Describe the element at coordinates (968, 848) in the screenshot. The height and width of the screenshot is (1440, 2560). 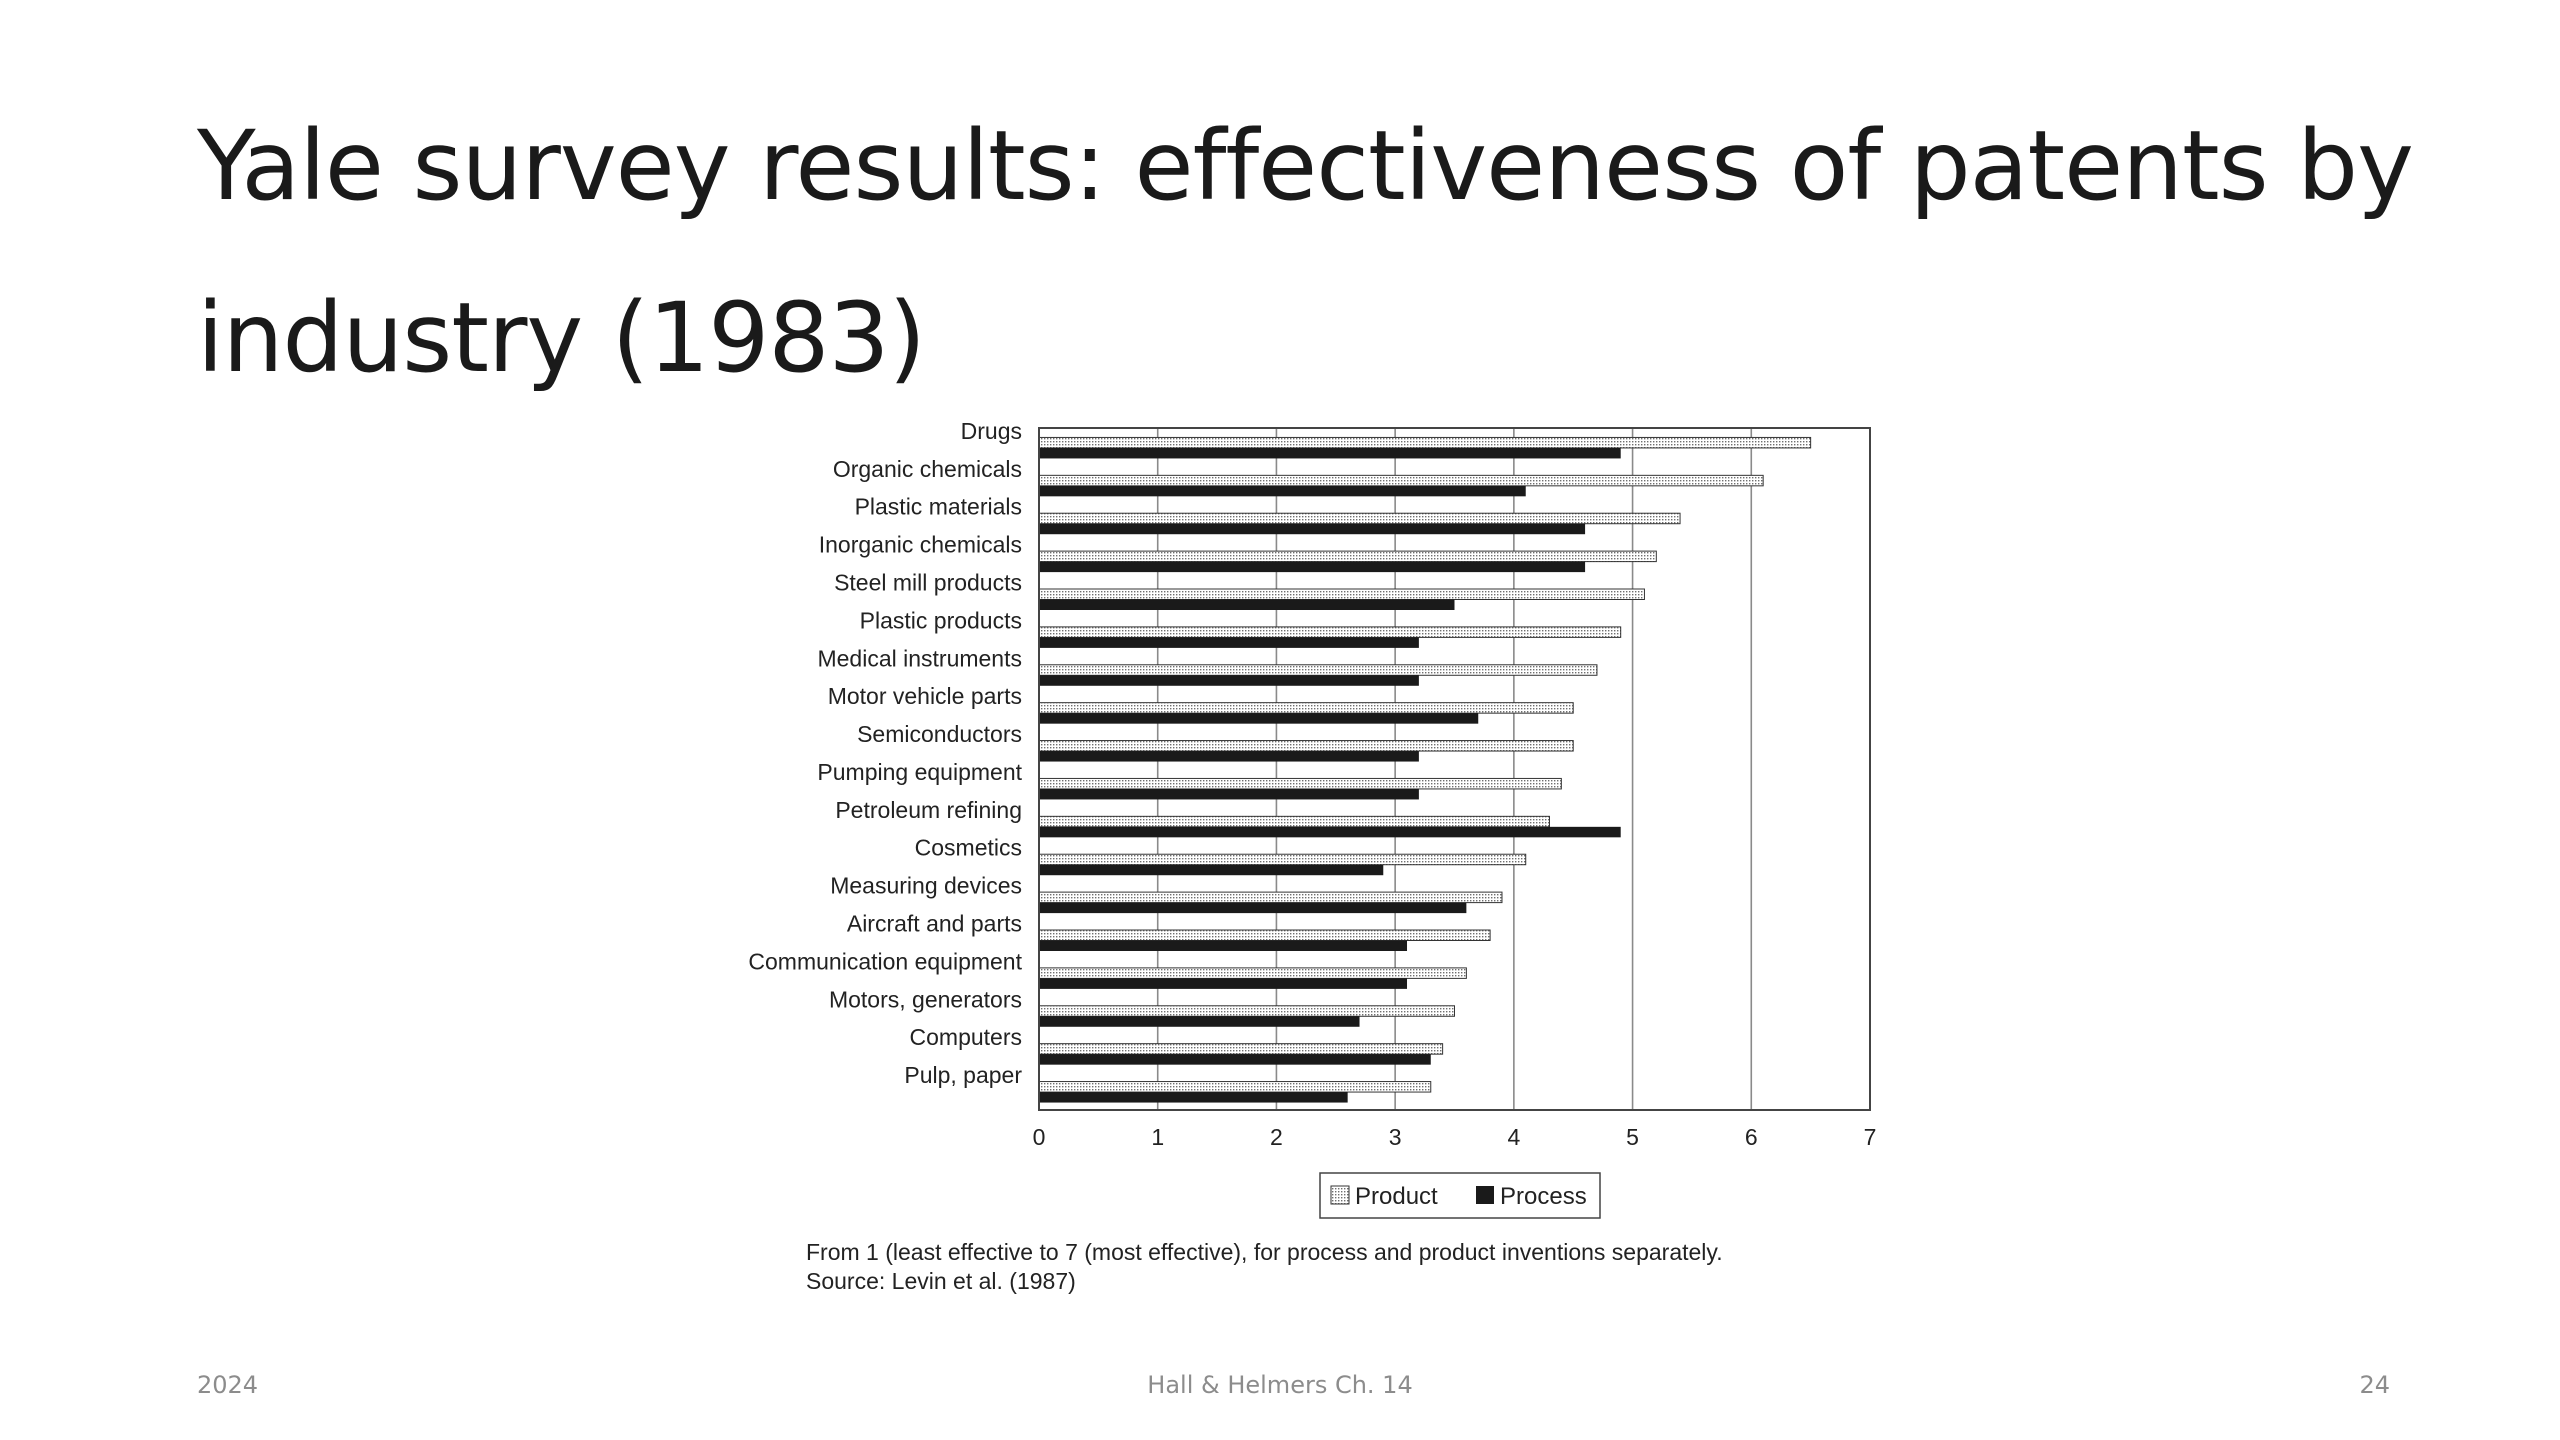
I see `category-label: Cosmetics` at that location.